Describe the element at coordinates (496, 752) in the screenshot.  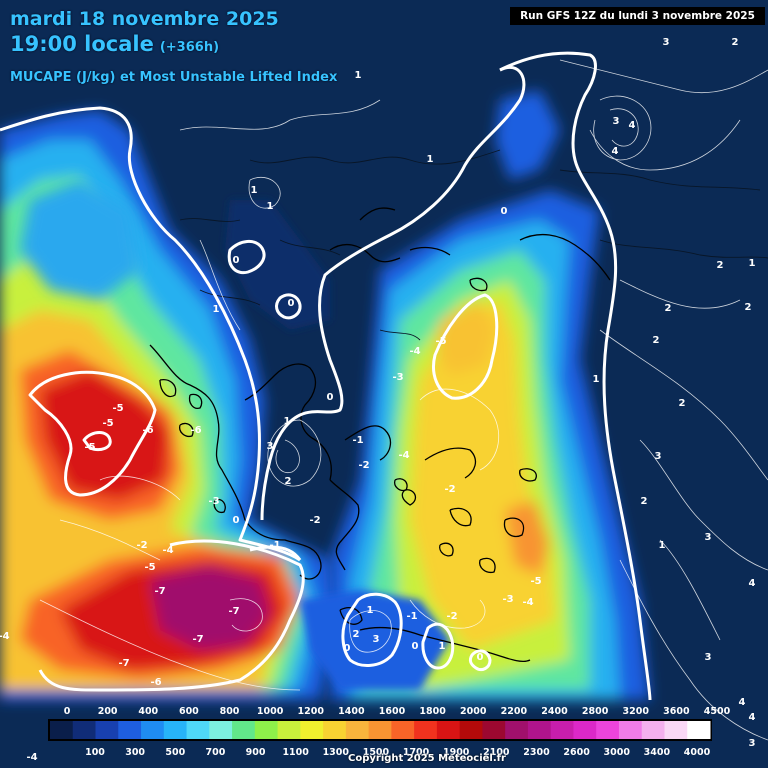
I see `colorbar-bottom-label: 2100` at that location.